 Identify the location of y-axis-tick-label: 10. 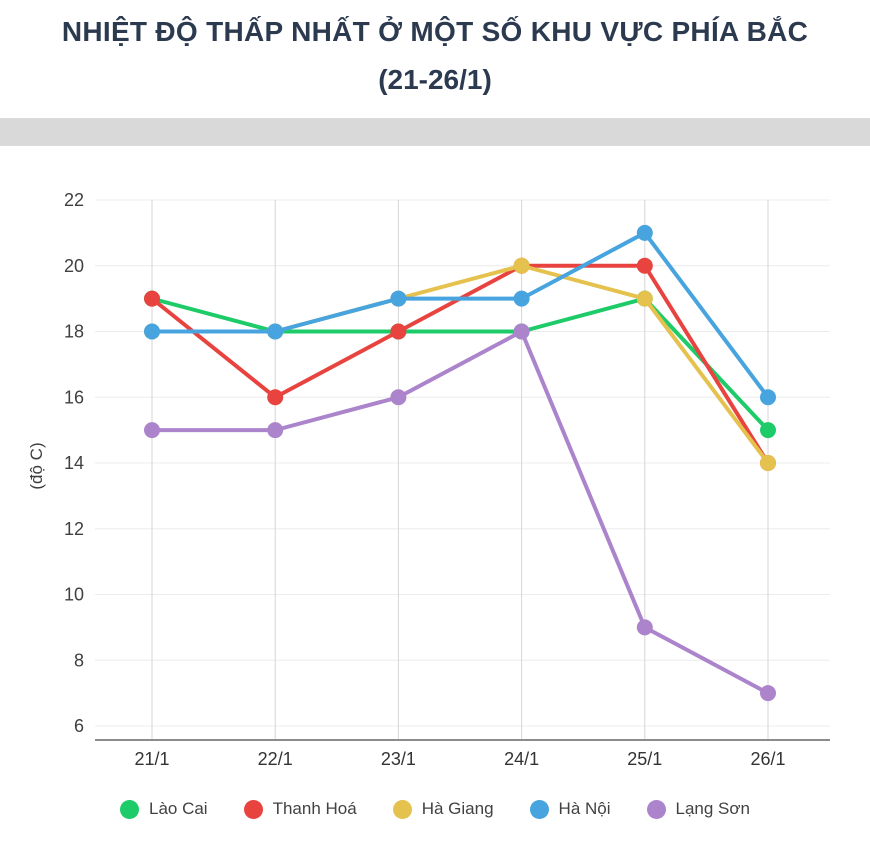
(74, 595).